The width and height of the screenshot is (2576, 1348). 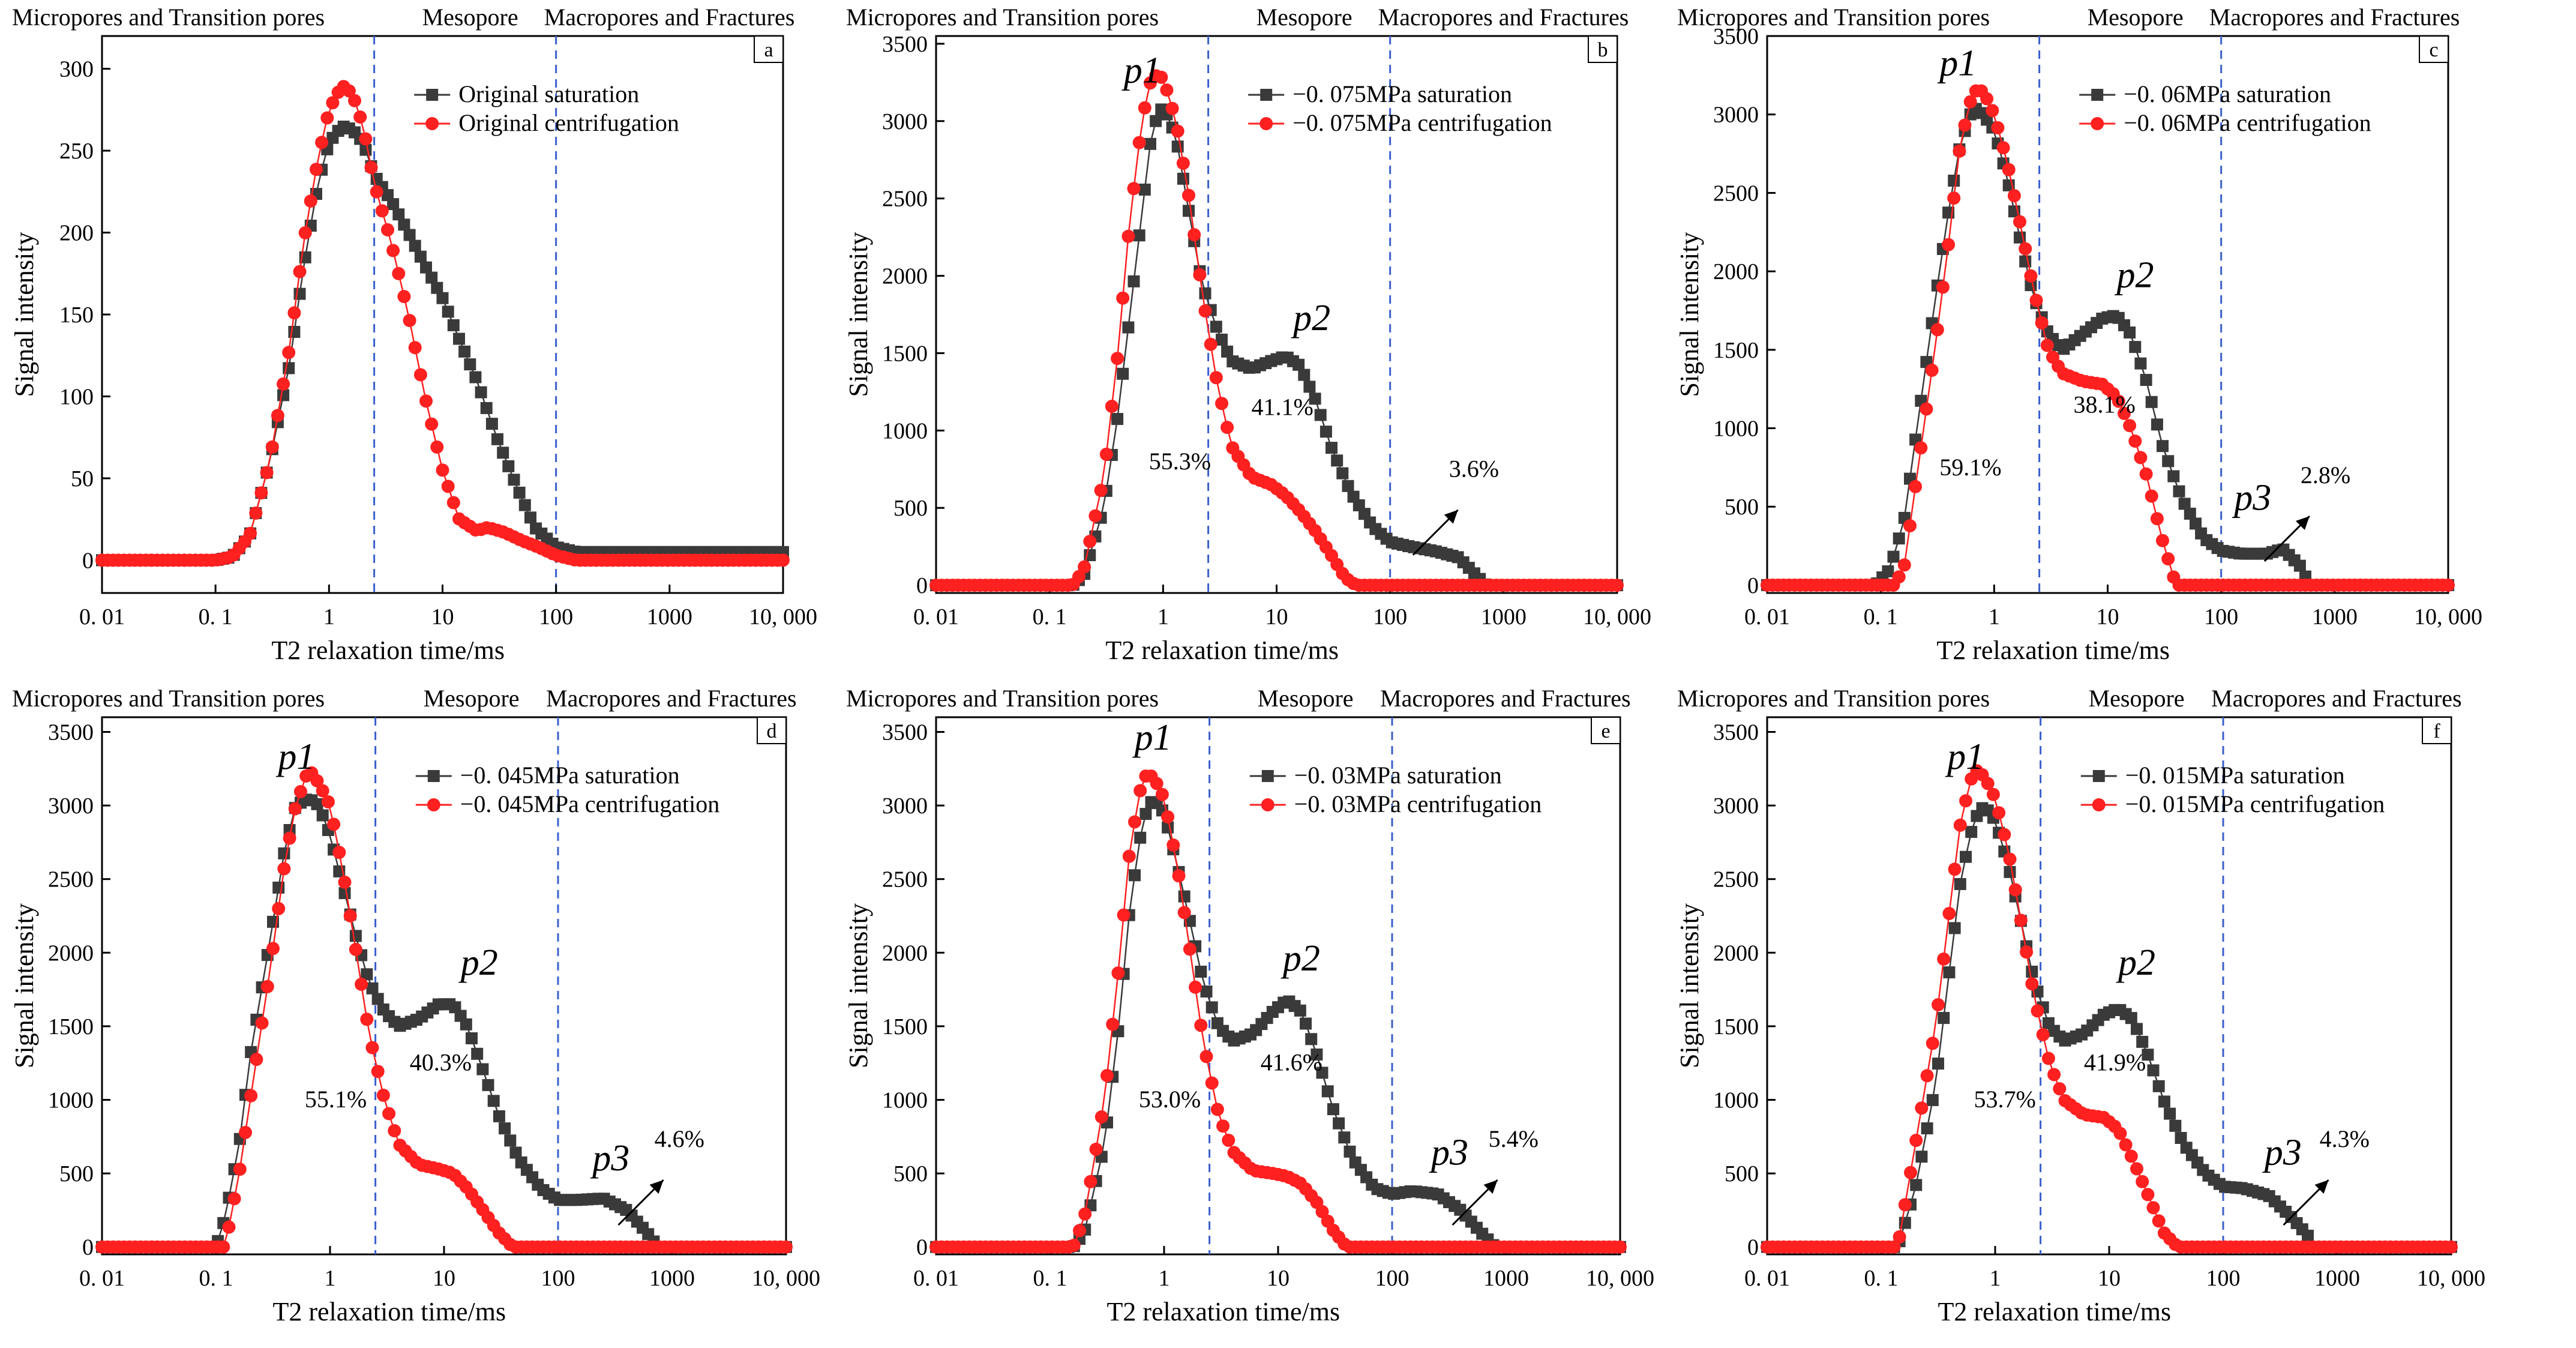 I want to click on panel-letter: d, so click(x=772, y=731).